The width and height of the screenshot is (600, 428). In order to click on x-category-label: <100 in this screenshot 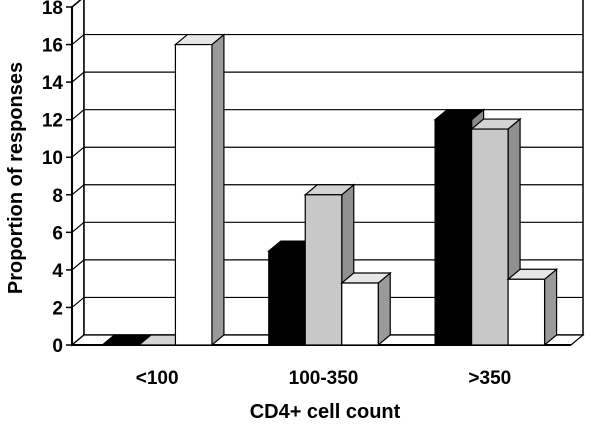, I will do `click(157, 378)`.